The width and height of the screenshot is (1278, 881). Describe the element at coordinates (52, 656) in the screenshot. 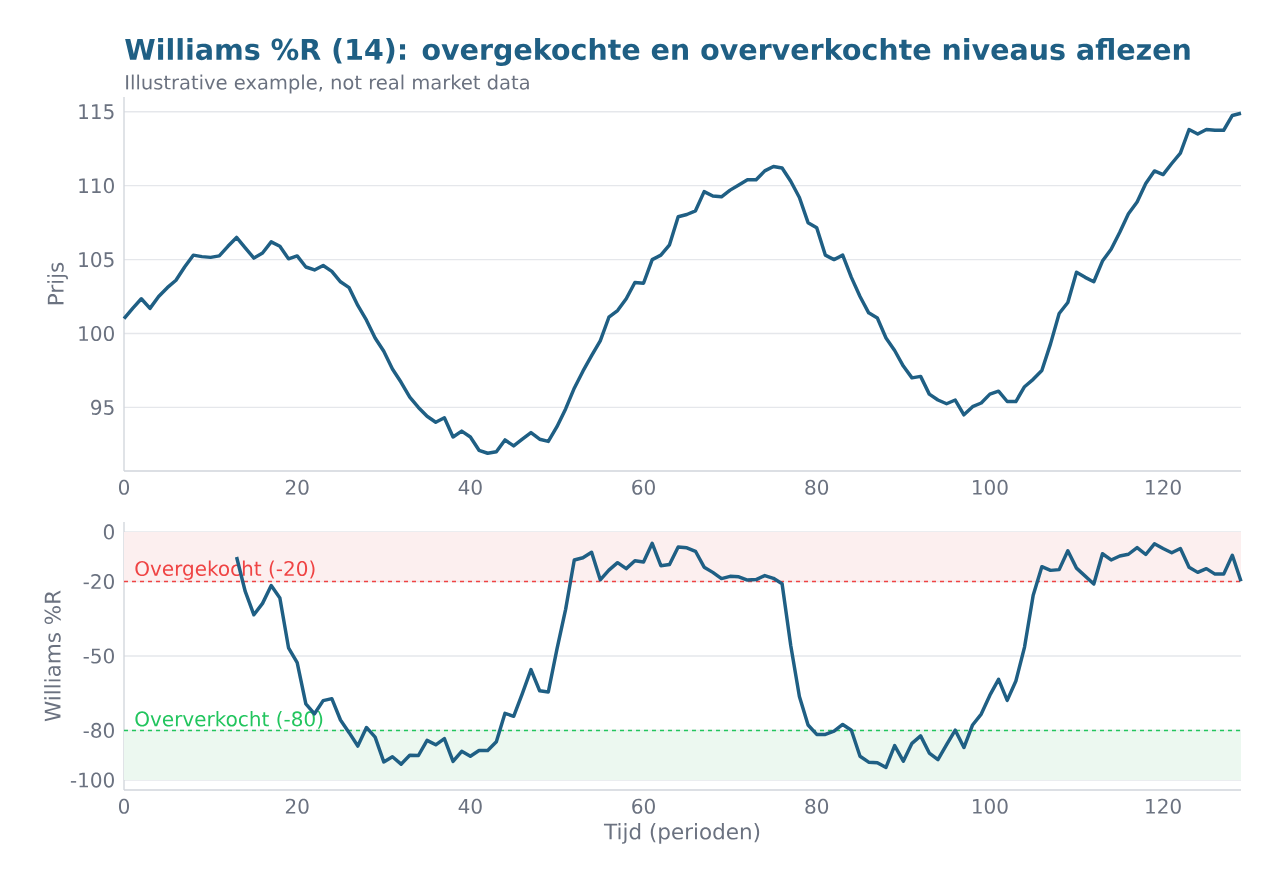

I see `y-axis-title: Williams %R` at that location.